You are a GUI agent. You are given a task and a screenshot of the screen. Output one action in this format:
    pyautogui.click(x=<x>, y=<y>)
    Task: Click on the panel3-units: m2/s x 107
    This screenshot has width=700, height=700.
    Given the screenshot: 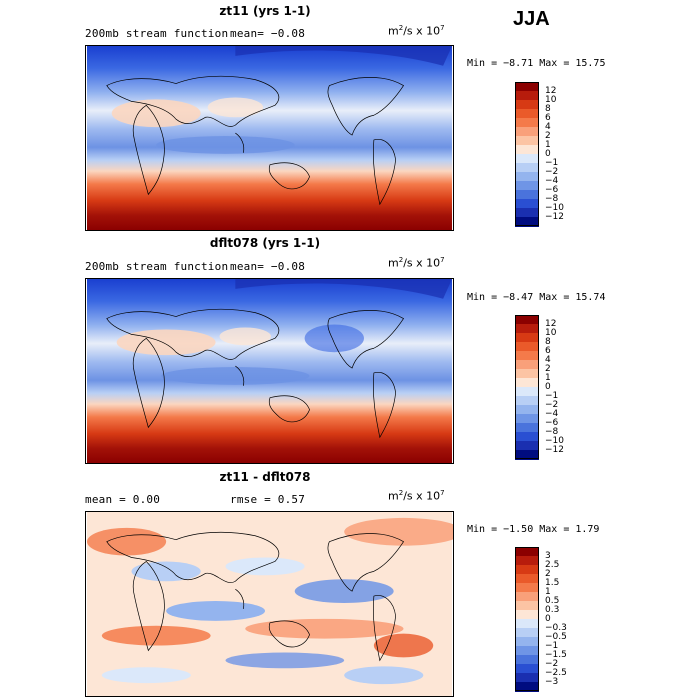 What is the action you would take?
    pyautogui.click(x=416, y=496)
    